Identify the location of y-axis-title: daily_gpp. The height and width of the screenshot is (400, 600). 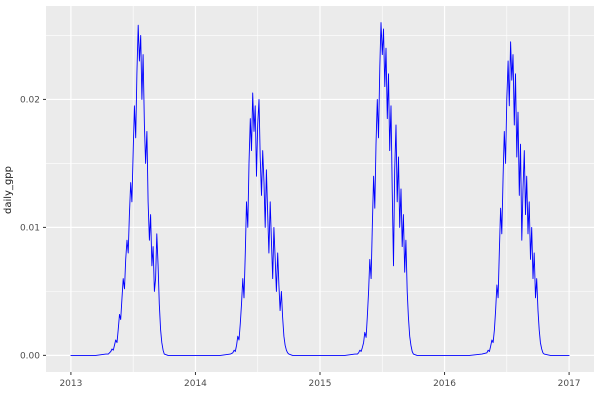
(8, 190).